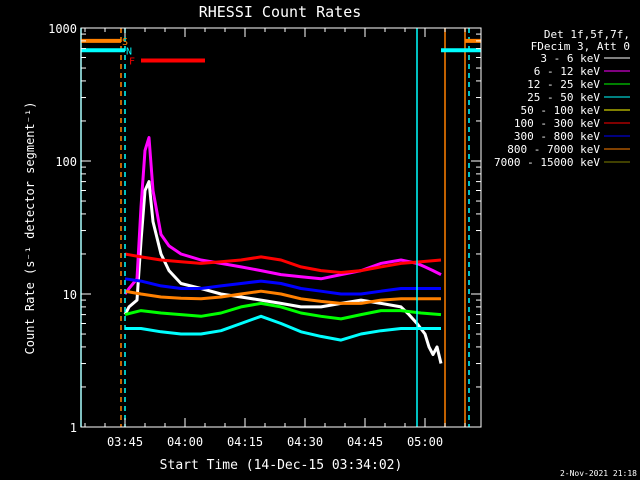 This screenshot has width=640, height=480. Describe the element at coordinates (281, 52) in the screenshot. I see `attenuator-markers: SNF` at that location.